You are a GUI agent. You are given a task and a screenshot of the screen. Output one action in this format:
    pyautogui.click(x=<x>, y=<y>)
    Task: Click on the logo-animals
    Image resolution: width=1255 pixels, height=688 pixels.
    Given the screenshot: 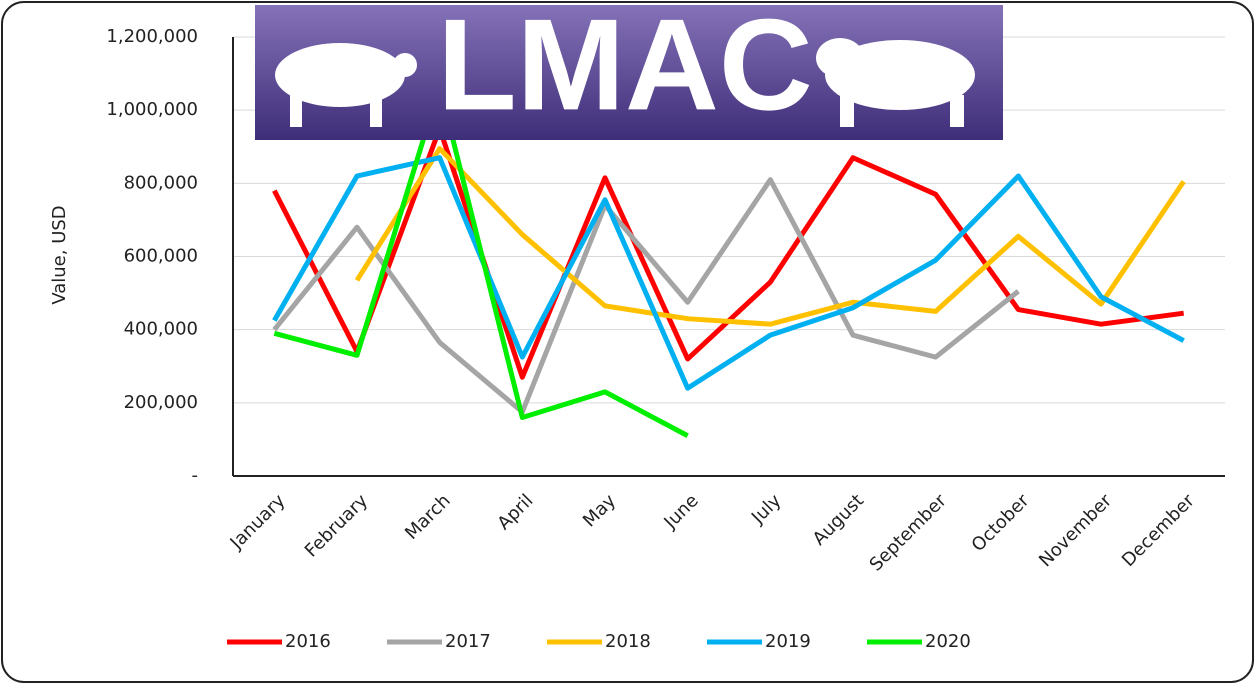 What is the action you would take?
    pyautogui.click(x=625, y=82)
    